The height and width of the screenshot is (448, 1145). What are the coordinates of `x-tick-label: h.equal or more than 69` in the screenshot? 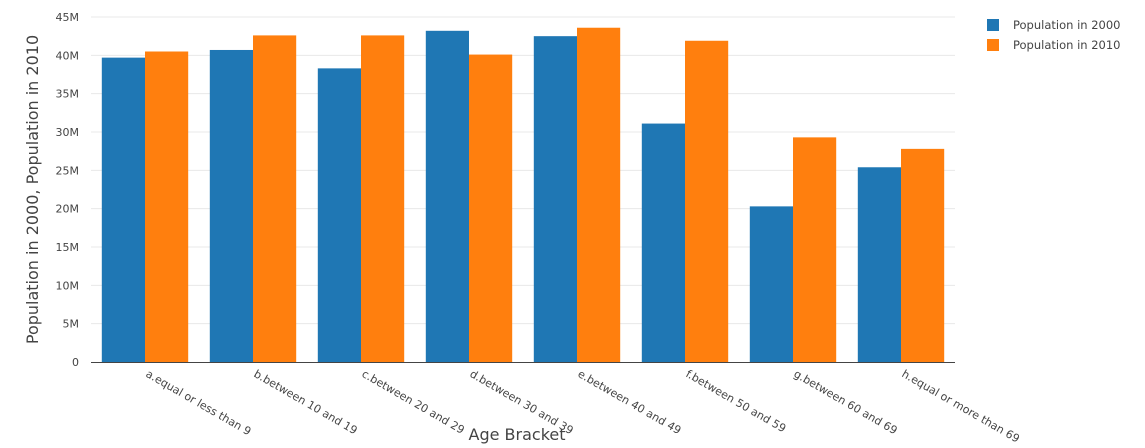 It's located at (961, 406).